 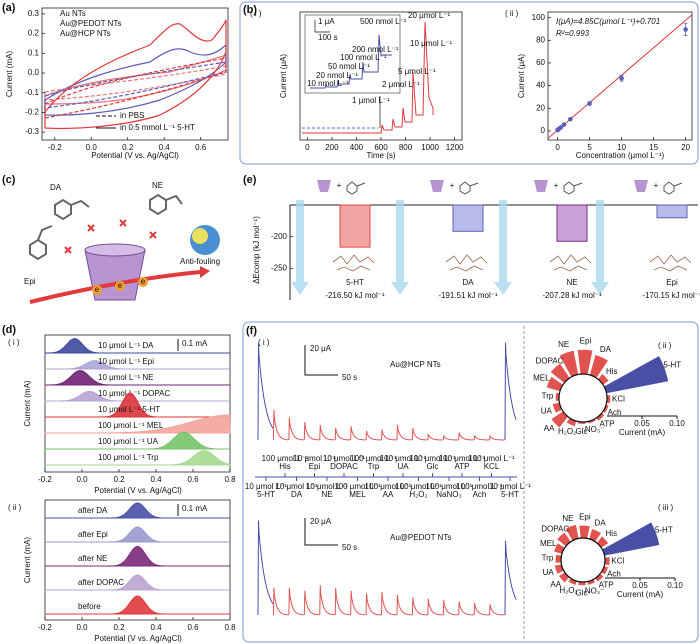 What do you see at coordinates (285, 466) in the screenshot?
I see `sequence-label: His` at bounding box center [285, 466].